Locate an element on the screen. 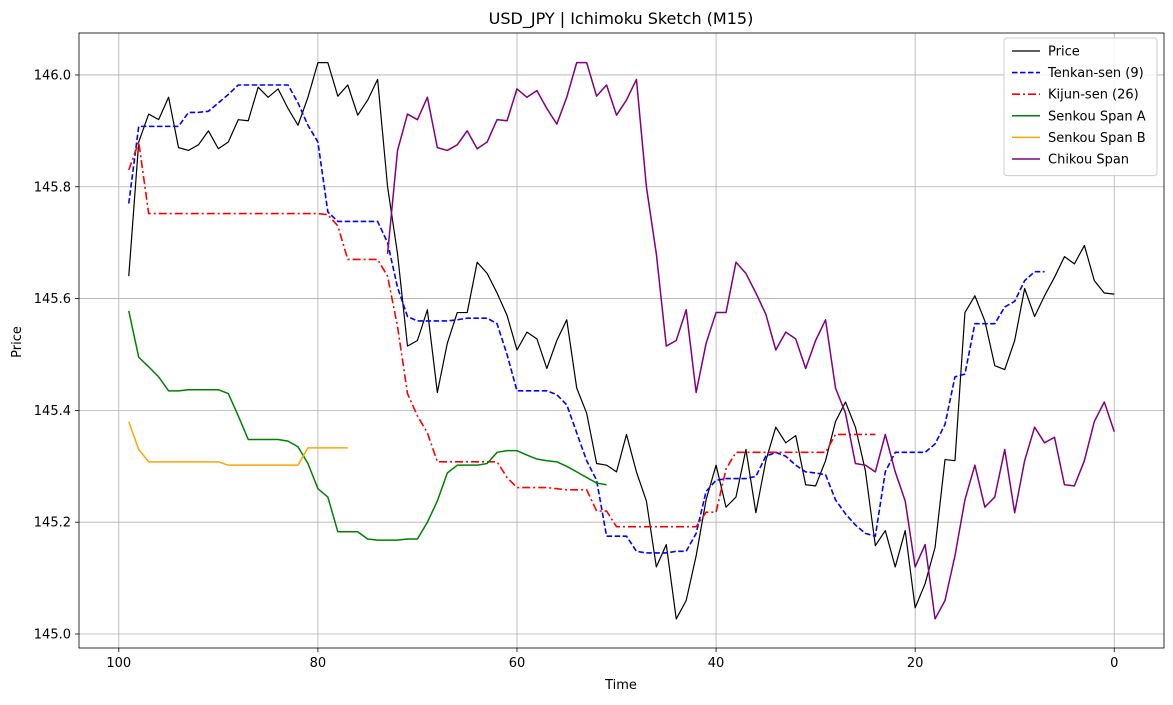 The height and width of the screenshot is (705, 1173). x-tick-label: 20 is located at coordinates (915, 663).